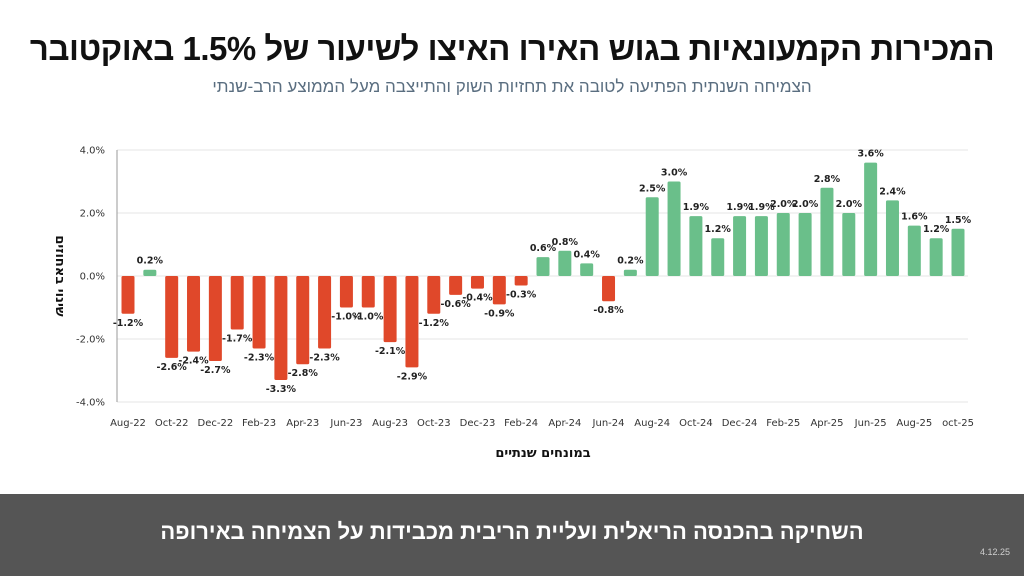  I want to click on data-label: -0.4%, so click(477, 298).